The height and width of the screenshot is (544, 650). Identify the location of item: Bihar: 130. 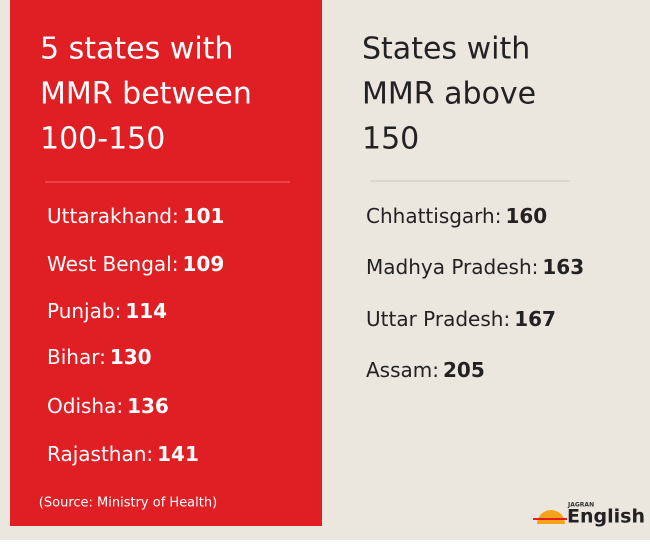
(99, 357).